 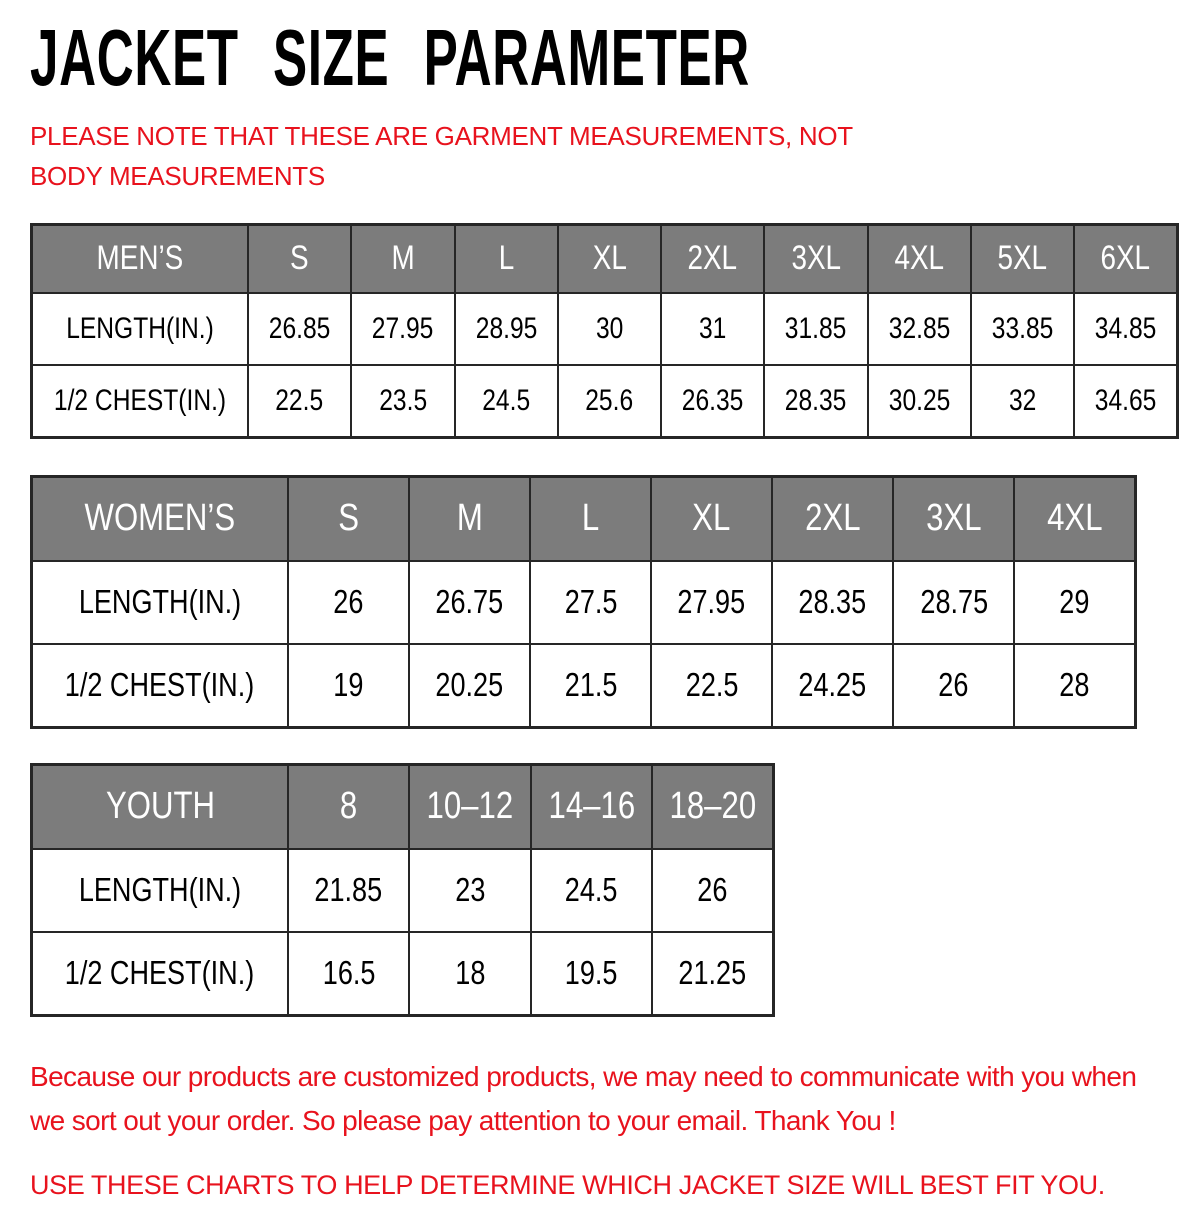 I want to click on womens-value-cell-label: 26.75, so click(x=469, y=602).